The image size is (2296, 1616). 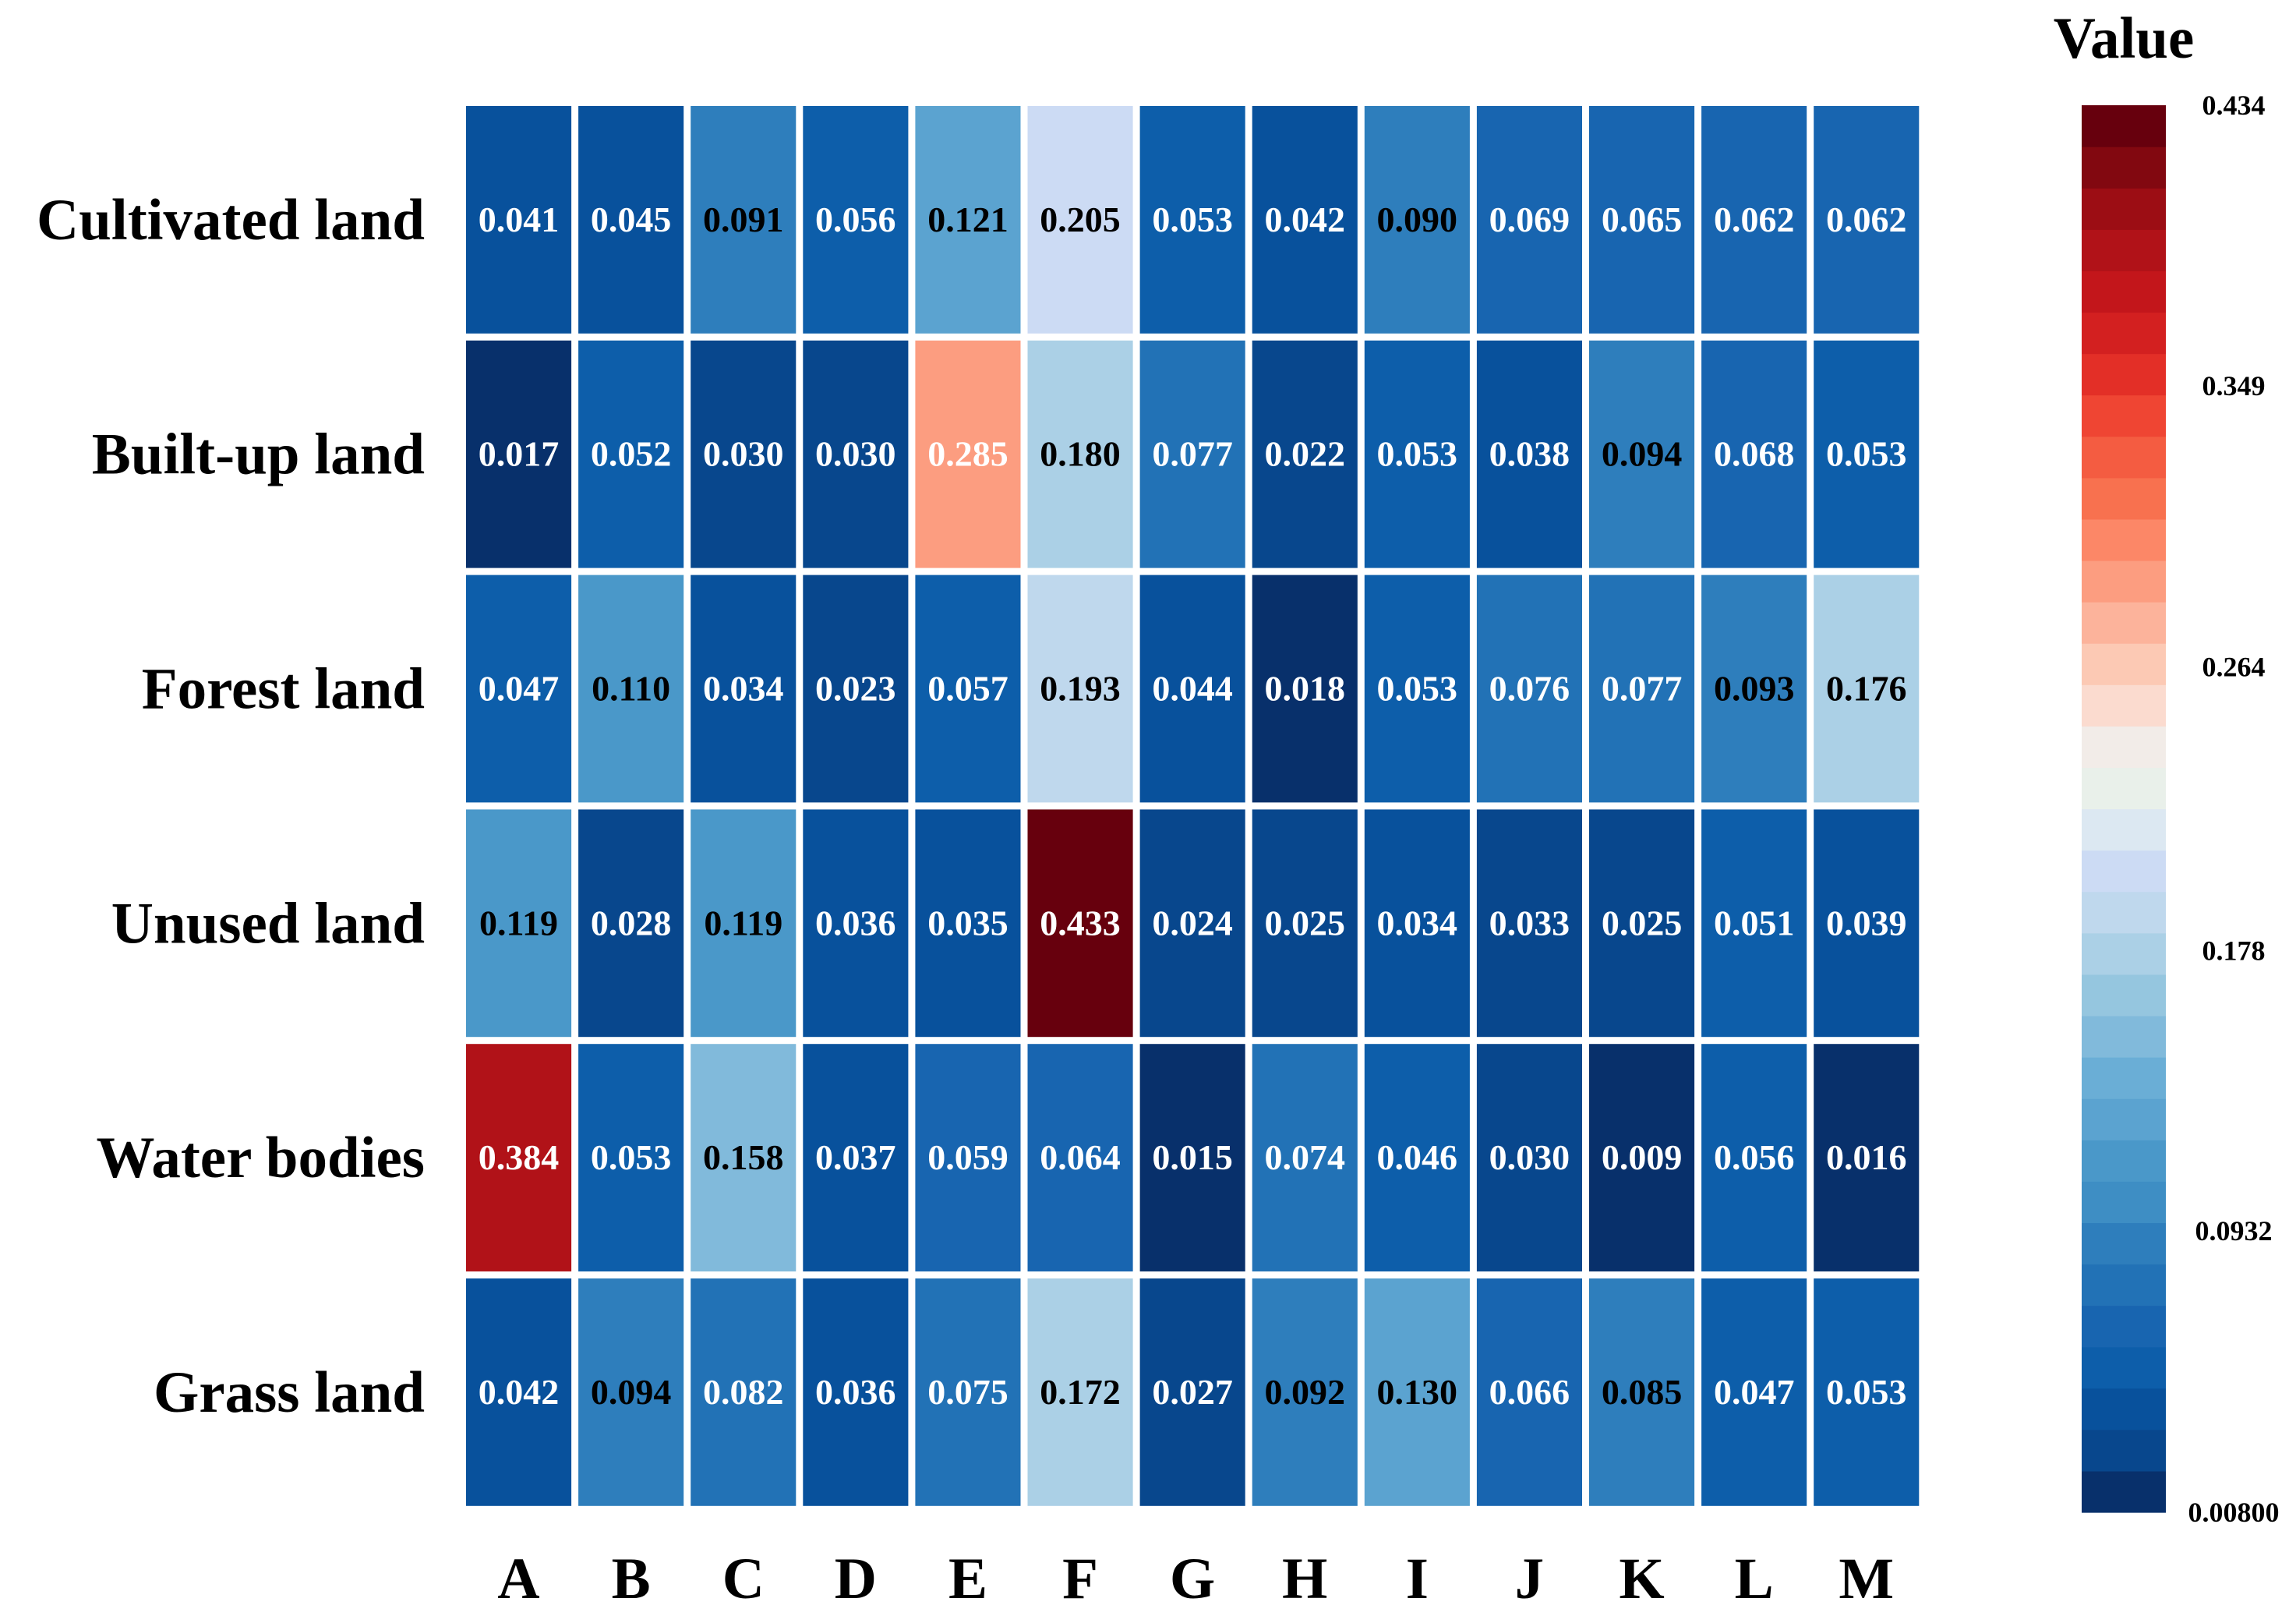 What do you see at coordinates (1417, 1392) in the screenshot?
I see `cell-value-label: 0.130` at bounding box center [1417, 1392].